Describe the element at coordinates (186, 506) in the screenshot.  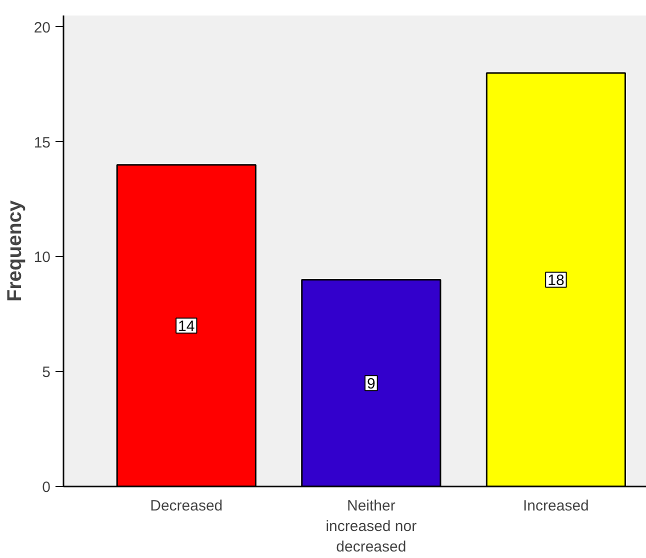
I see `x-tick-label: Decreased` at that location.